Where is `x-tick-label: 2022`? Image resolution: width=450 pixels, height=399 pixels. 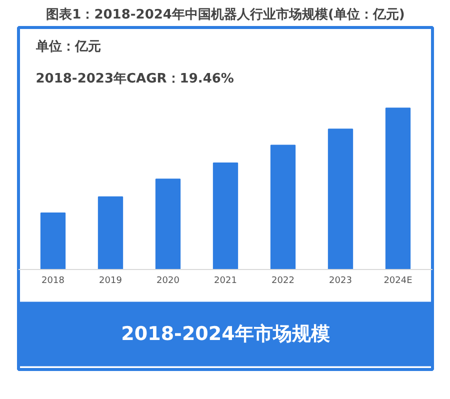
x-tick-label: 2022 is located at coordinates (283, 281).